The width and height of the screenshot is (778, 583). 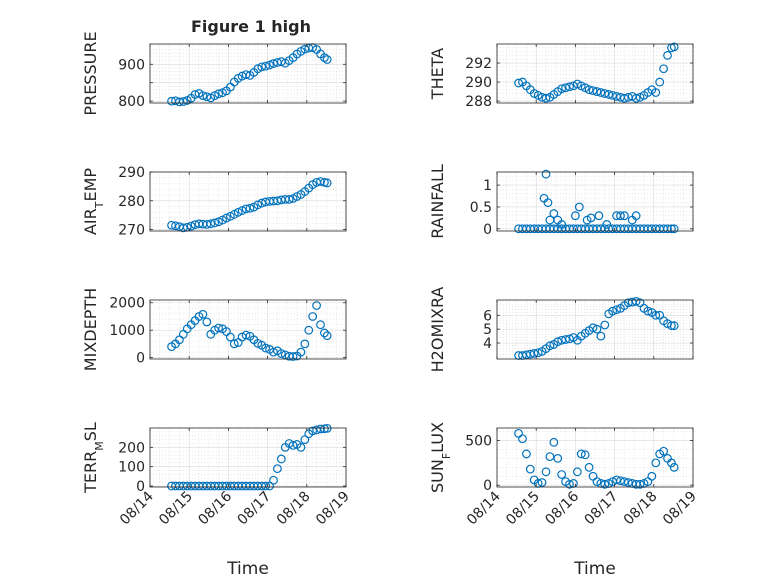 What do you see at coordinates (487, 186) in the screenshot?
I see `y-tick-label: 1` at bounding box center [487, 186].